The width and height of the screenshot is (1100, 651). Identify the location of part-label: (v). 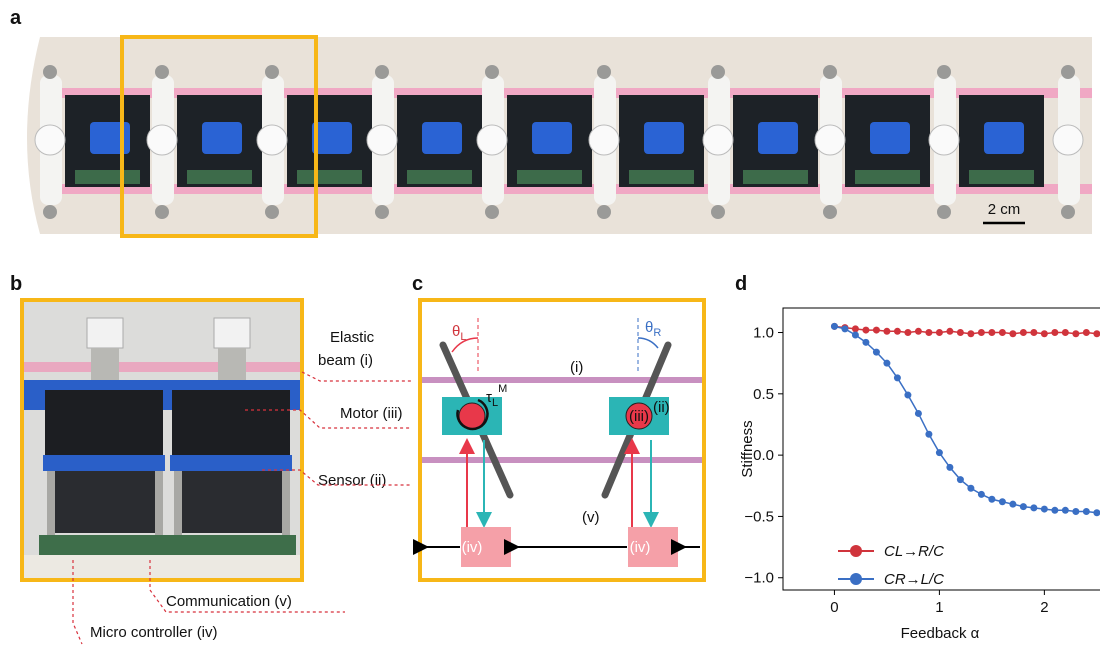
(591, 517).